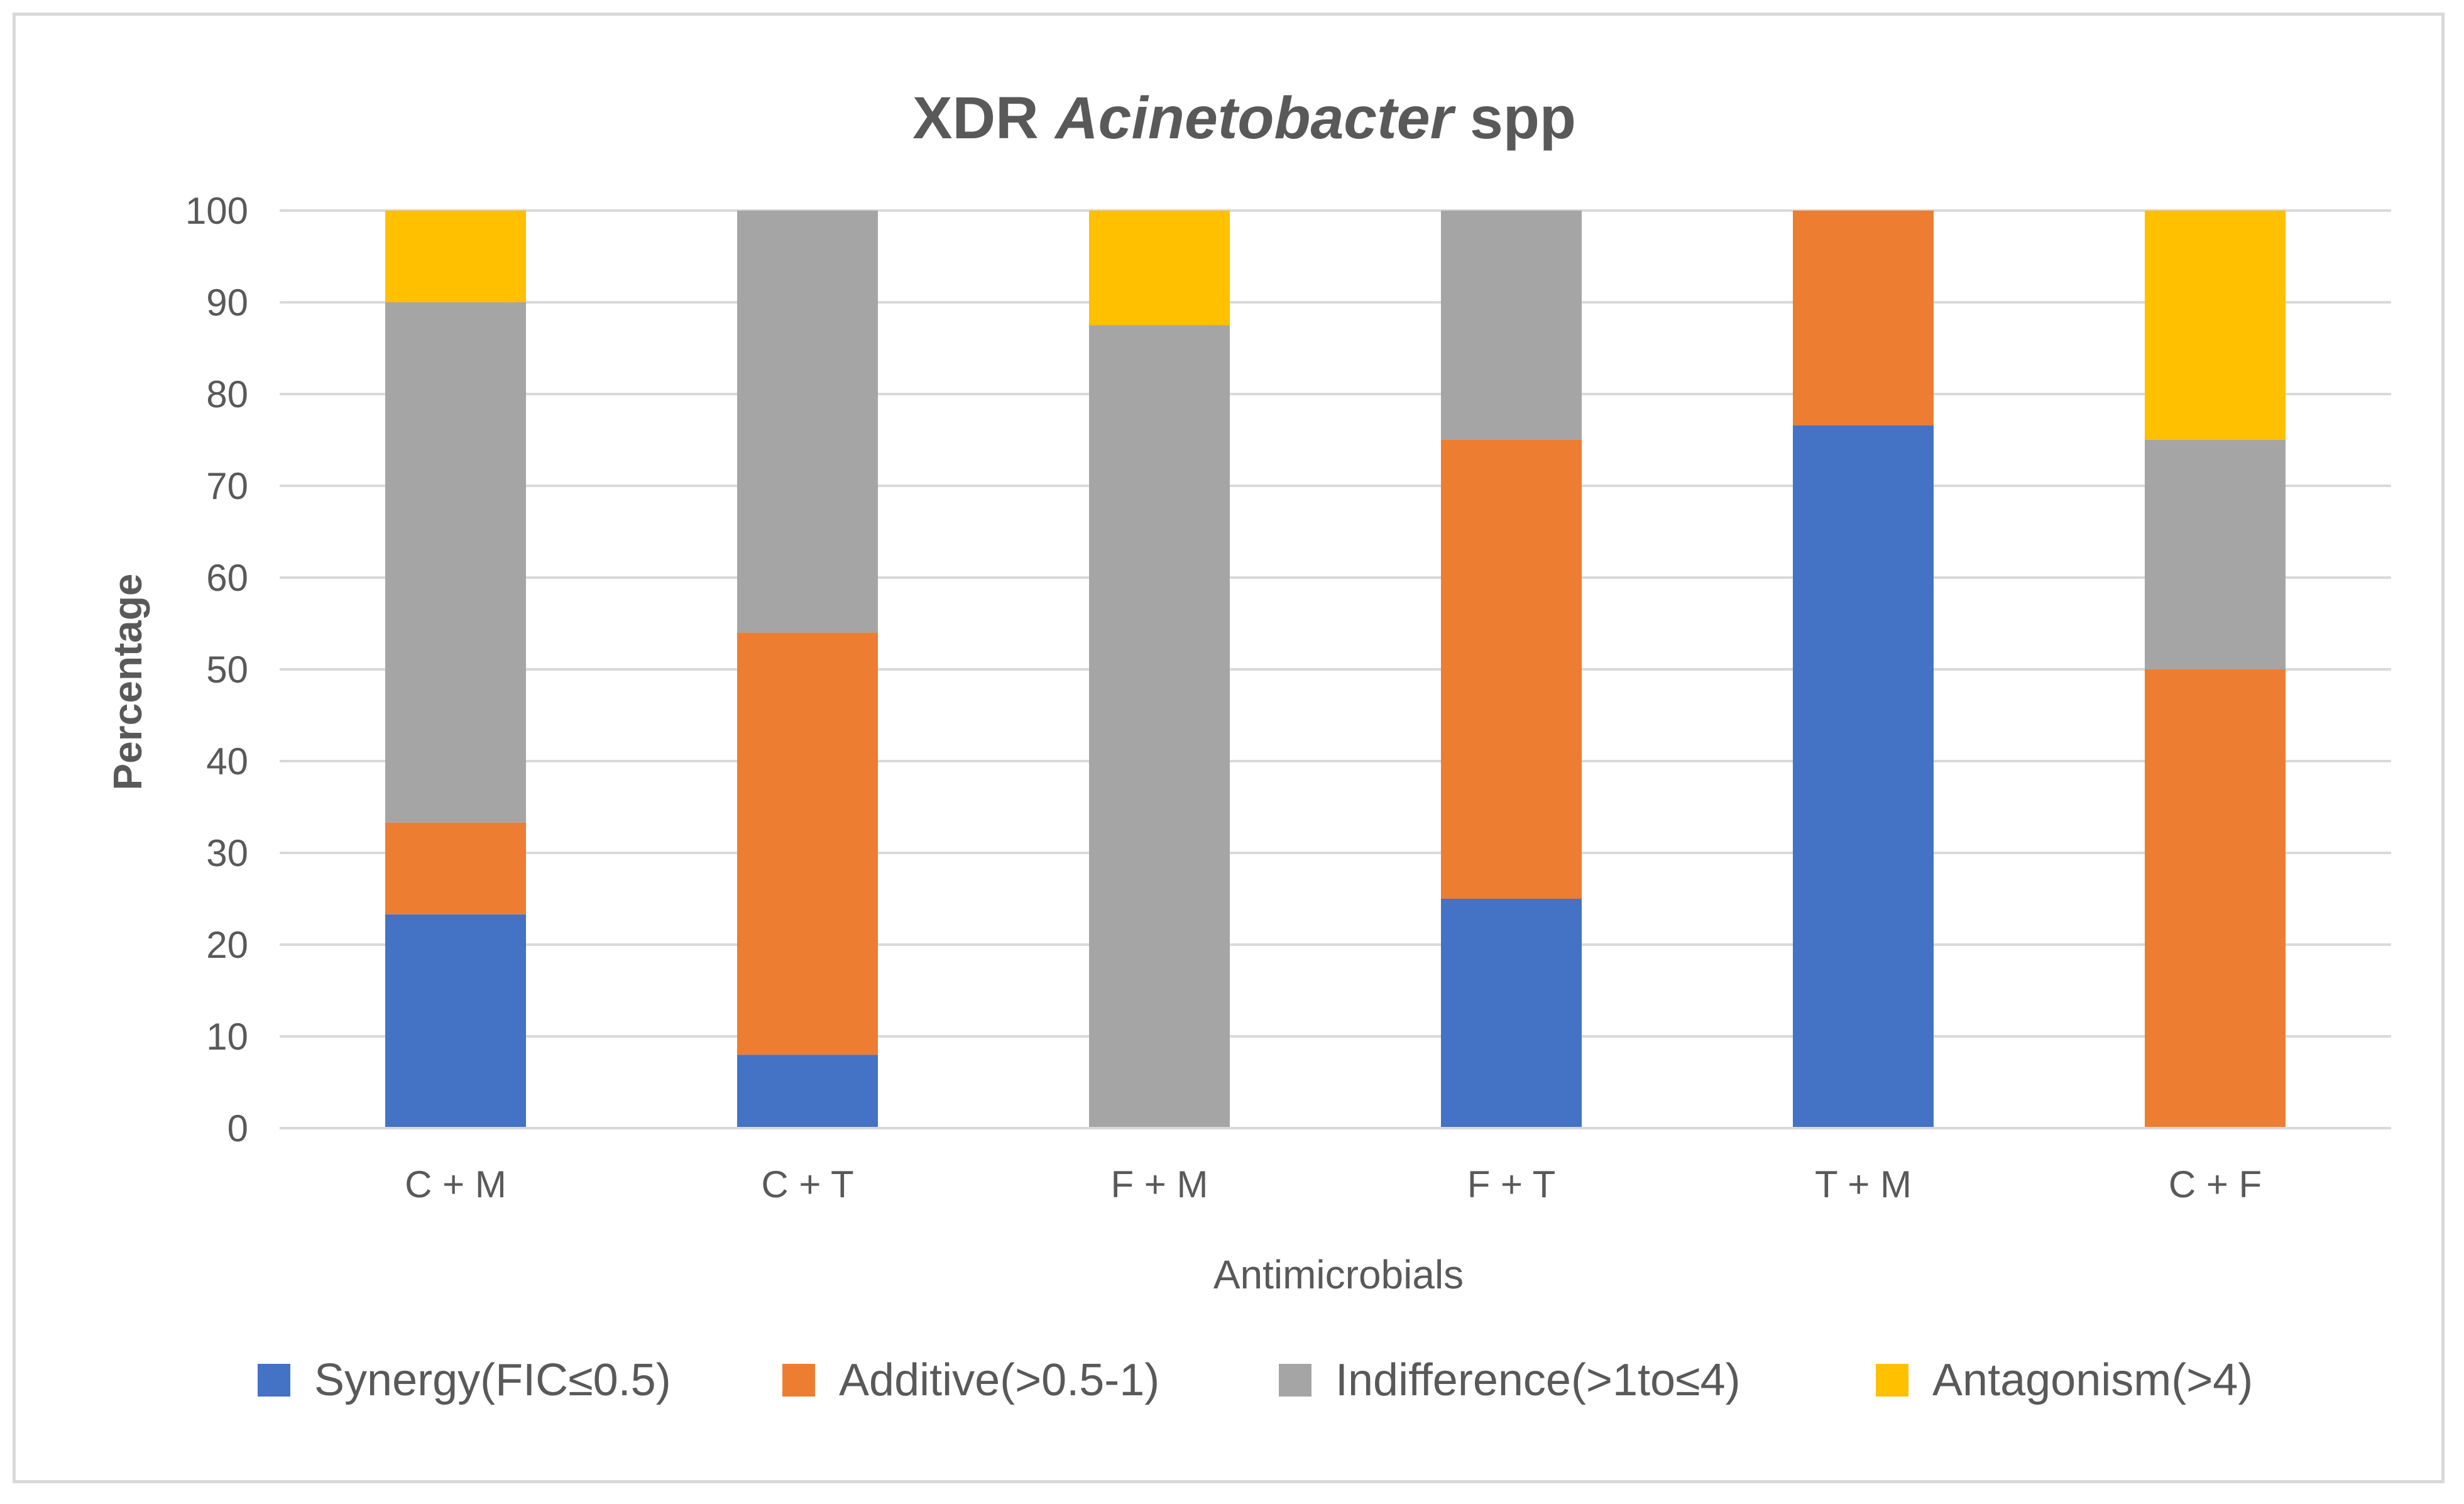 This screenshot has height=1504, width=2464. I want to click on y-tick-label: 0, so click(237, 1128).